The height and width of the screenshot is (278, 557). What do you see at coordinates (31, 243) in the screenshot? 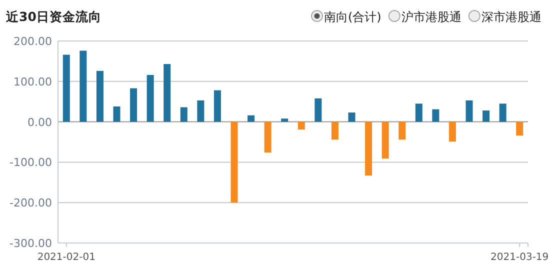
I see `y-tick-label: -300.00` at bounding box center [31, 243].